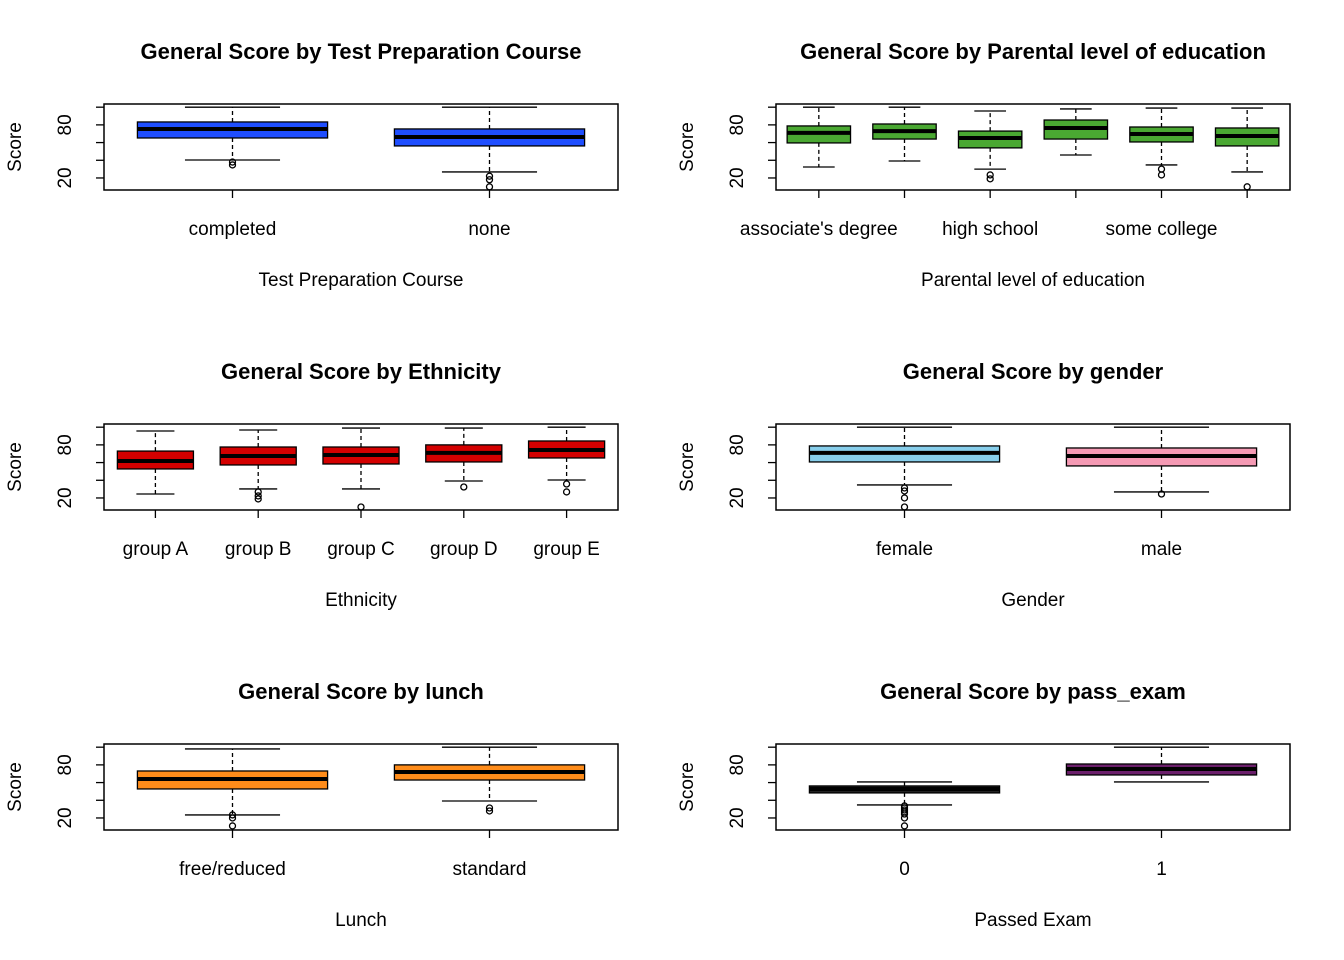  Describe the element at coordinates (1032, 920) in the screenshot. I see `x-axis-label: Passed Exam` at that location.